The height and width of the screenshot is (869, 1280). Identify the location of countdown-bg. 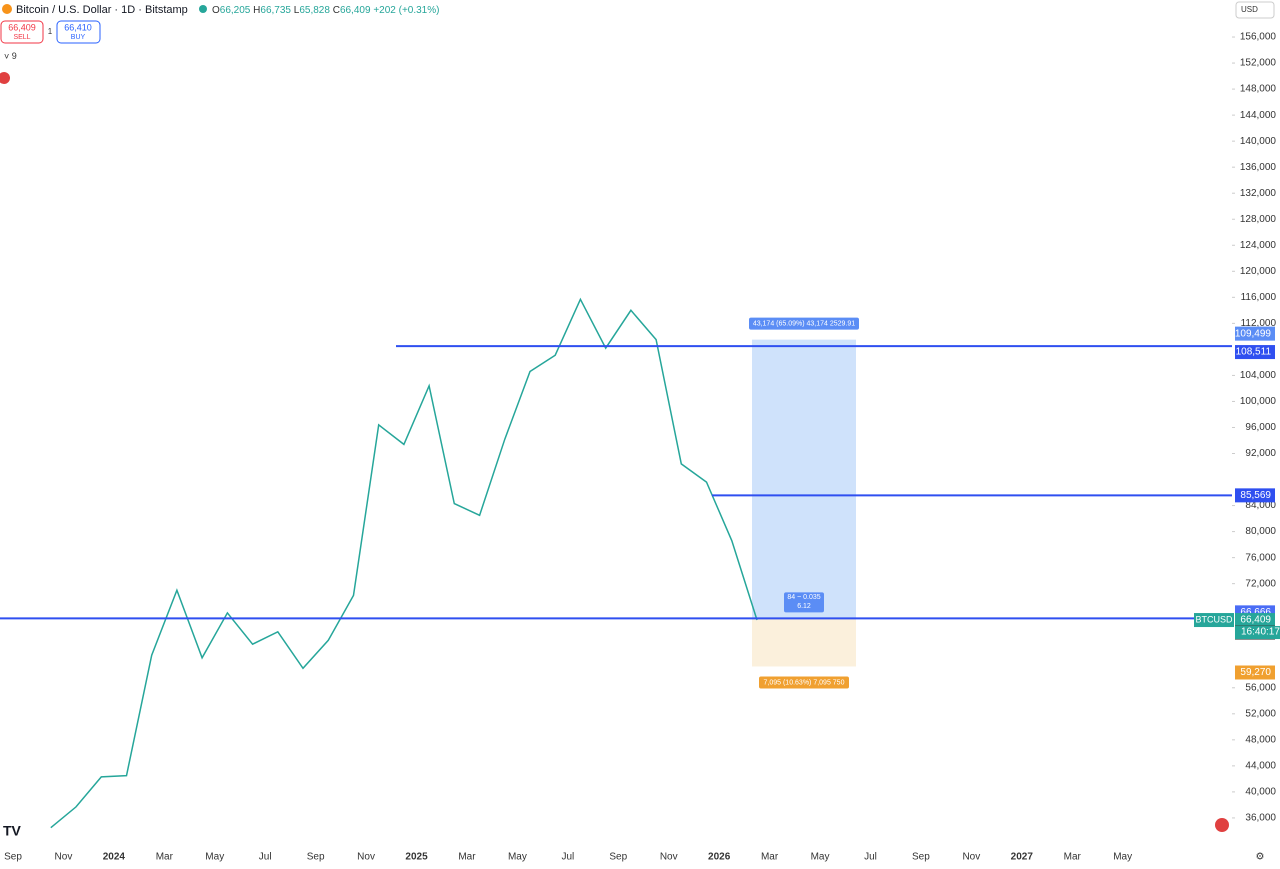
(1257, 633).